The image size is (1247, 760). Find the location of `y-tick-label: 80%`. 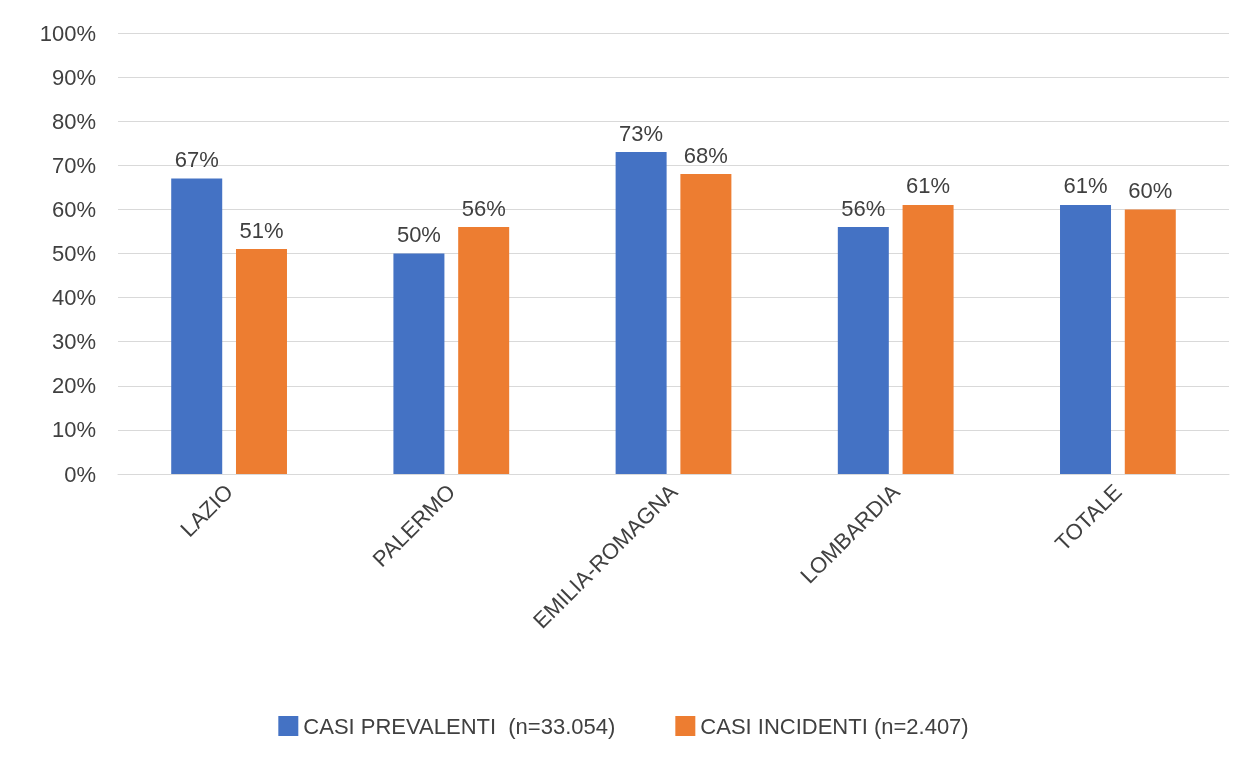

y-tick-label: 80% is located at coordinates (73, 121).